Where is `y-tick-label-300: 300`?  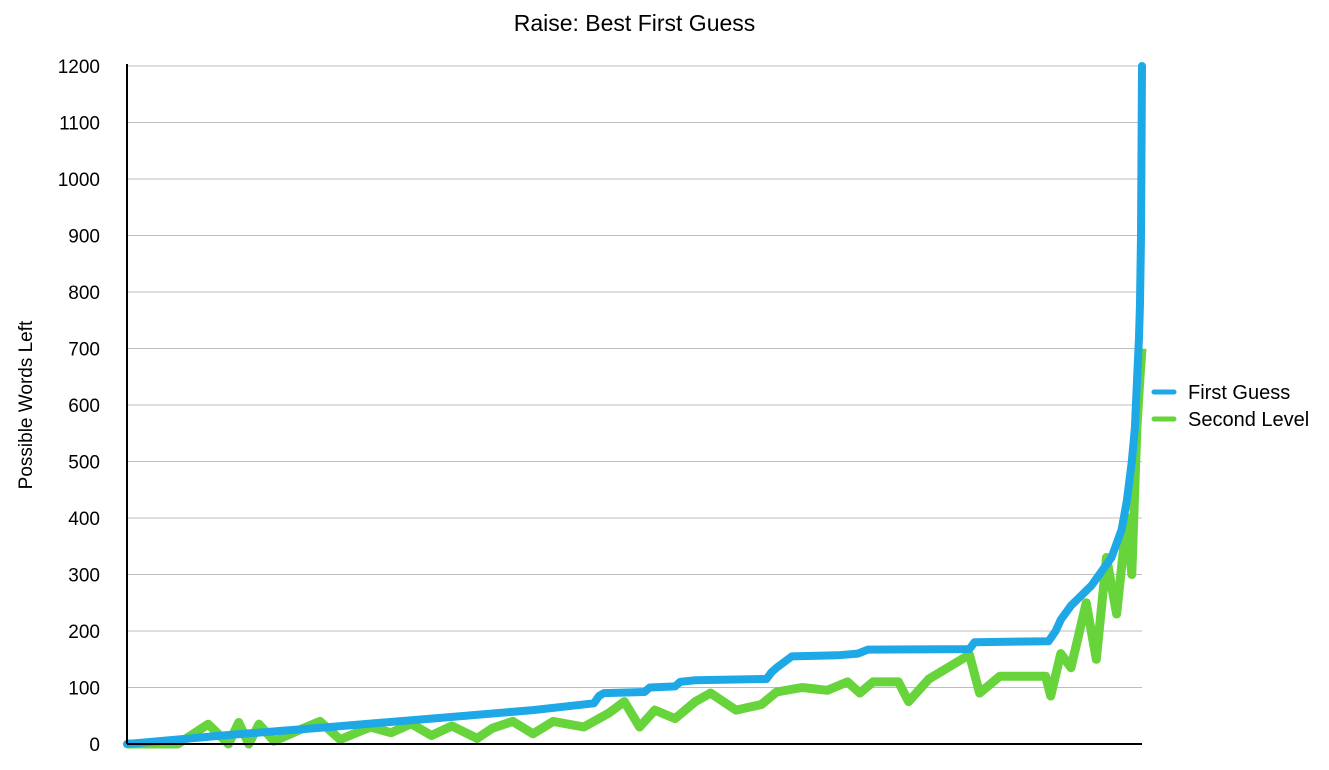
y-tick-label-300: 300 is located at coordinates (84, 576).